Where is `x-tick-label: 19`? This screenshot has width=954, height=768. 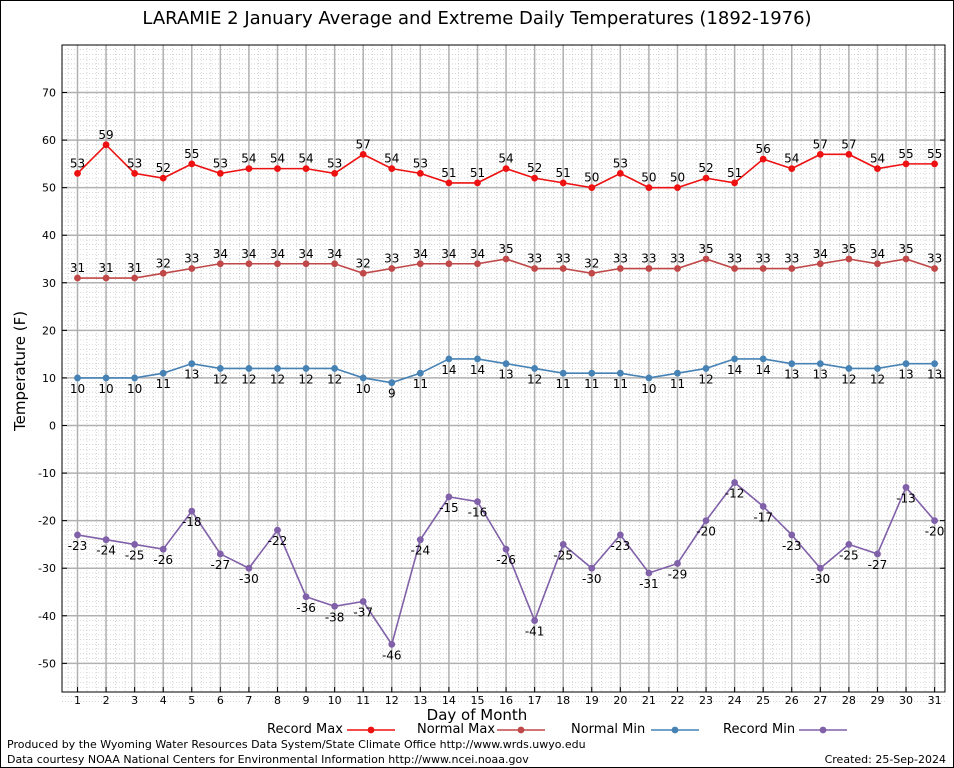
x-tick-label: 19 is located at coordinates (592, 700).